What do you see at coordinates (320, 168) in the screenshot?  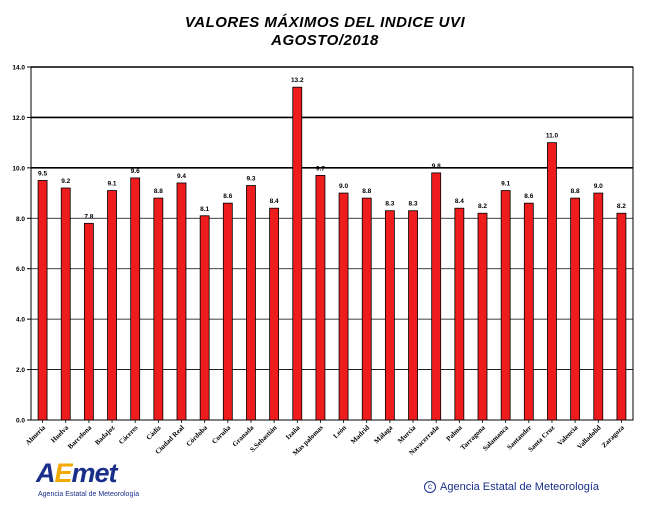 I see `value-label: 9.7` at bounding box center [320, 168].